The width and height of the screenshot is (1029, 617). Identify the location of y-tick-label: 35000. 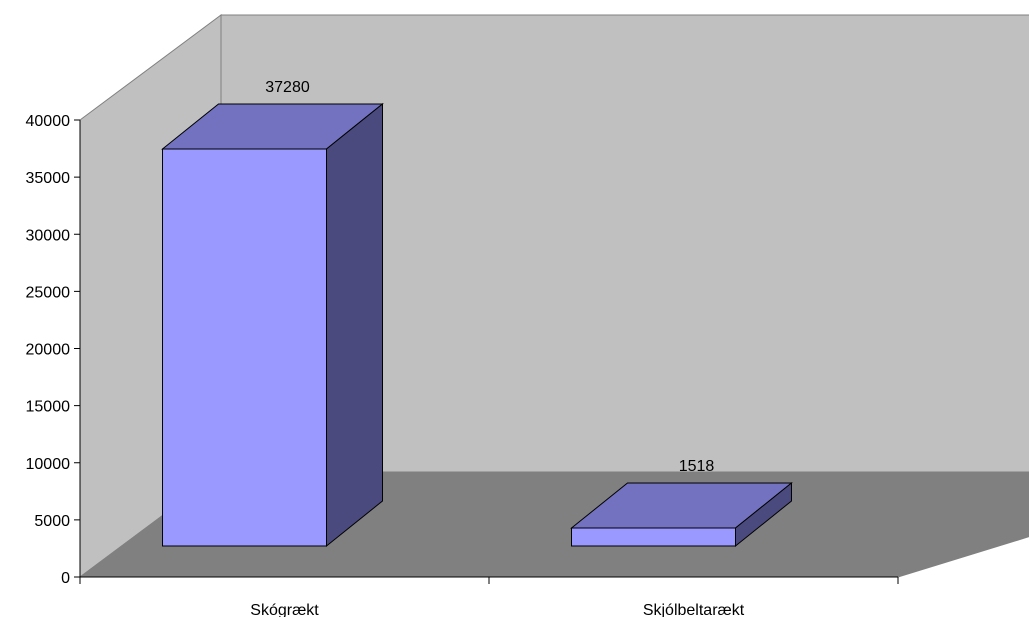
(48, 178).